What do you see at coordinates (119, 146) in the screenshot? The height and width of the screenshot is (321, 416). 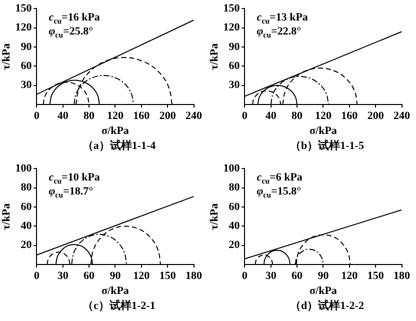 I see `text: （a）试样1-1-4` at bounding box center [119, 146].